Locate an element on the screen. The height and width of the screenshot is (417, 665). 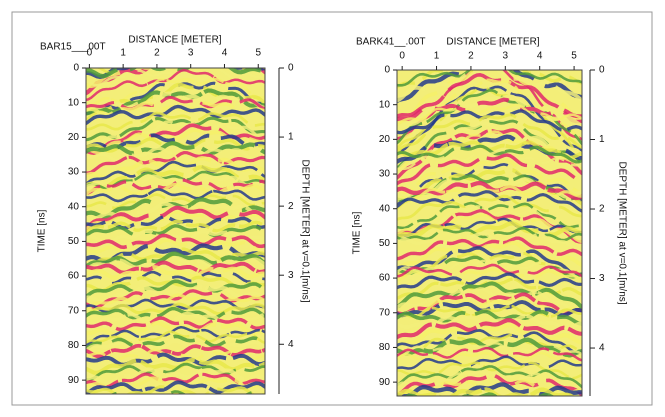
panel-title: BAR15___00T is located at coordinates (73, 47).